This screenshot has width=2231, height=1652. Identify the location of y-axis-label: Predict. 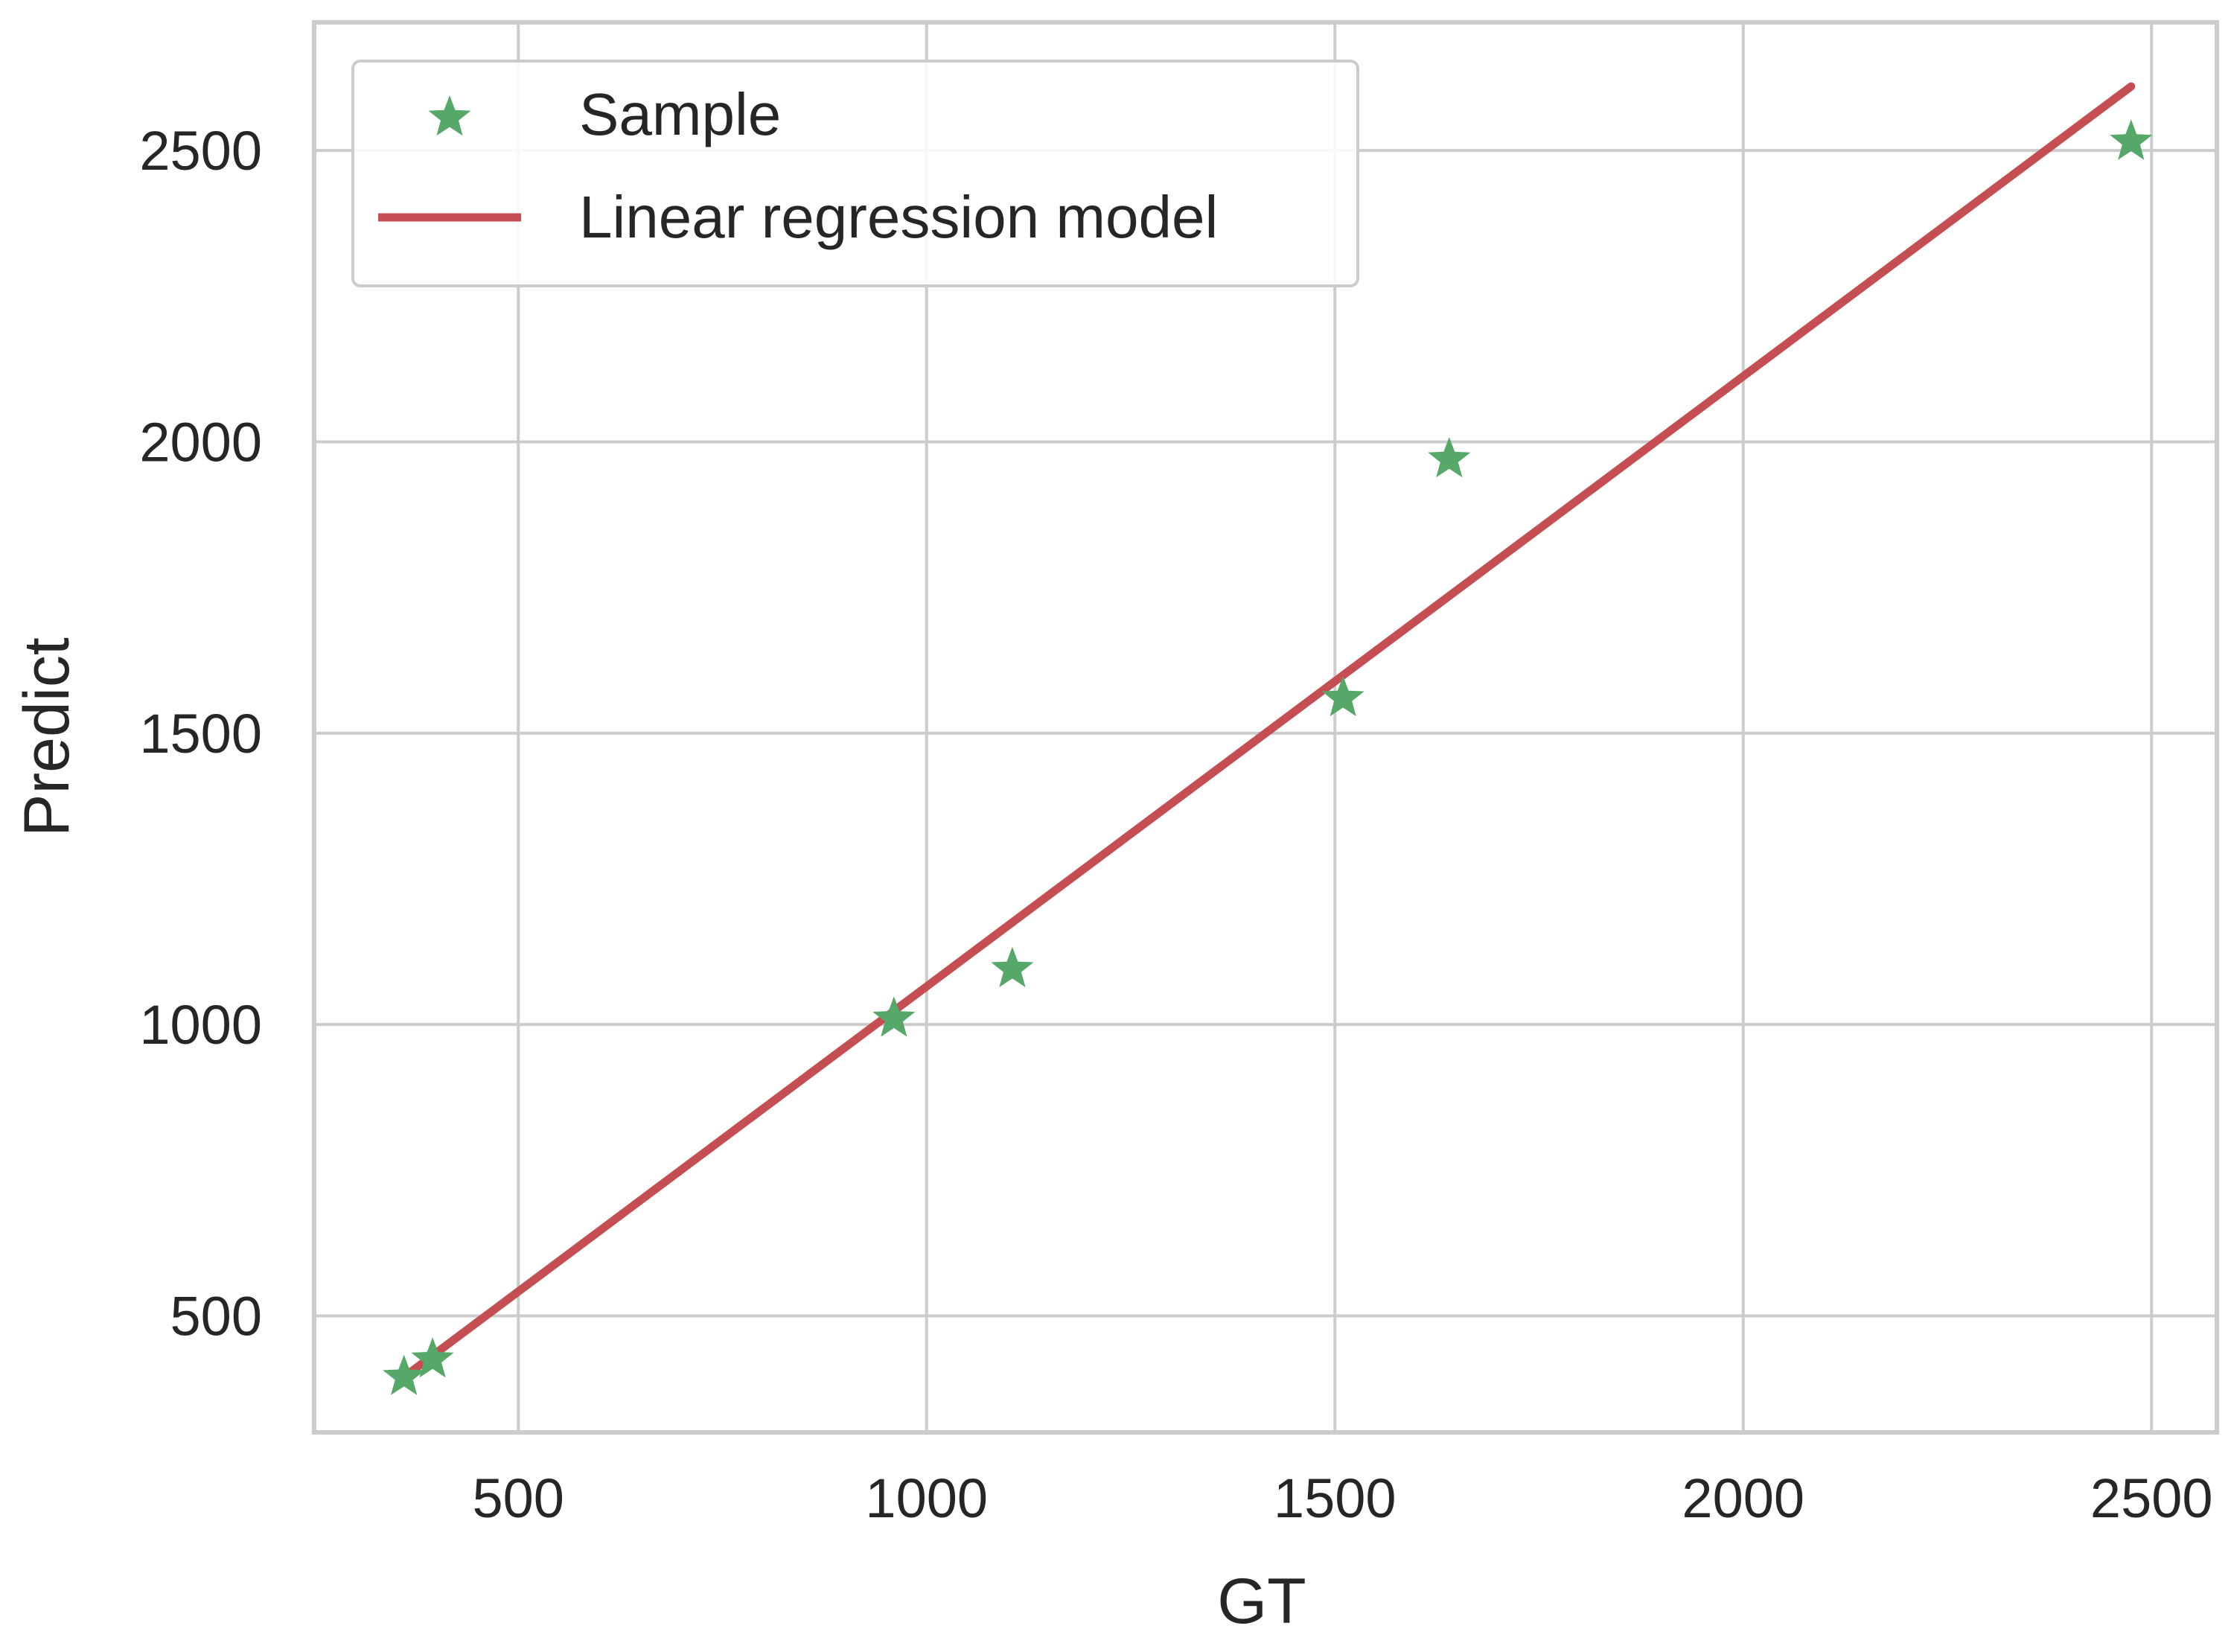
(47, 737).